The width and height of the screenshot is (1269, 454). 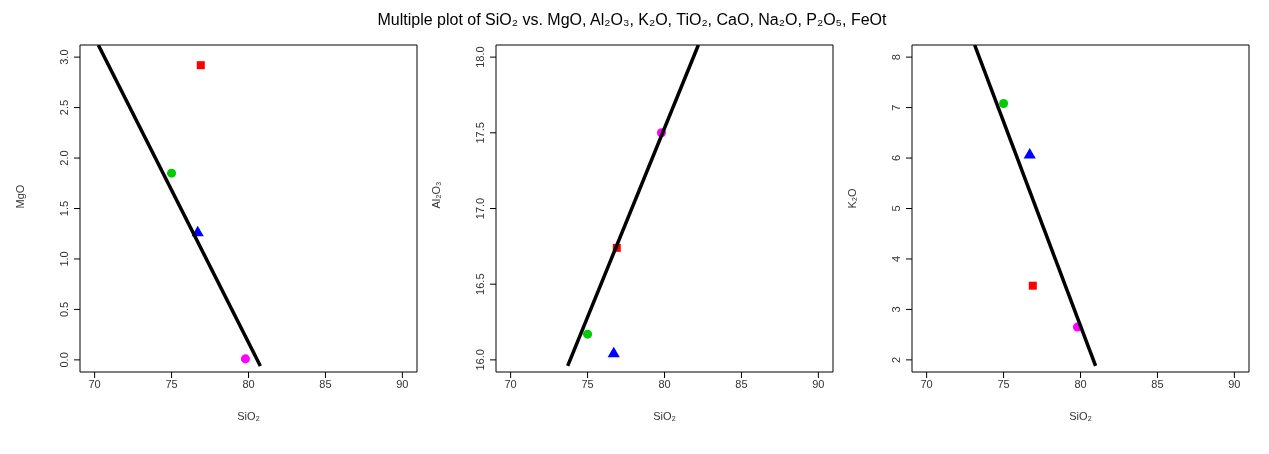 I want to click on y-axis-title: Al₂O₃, so click(x=435, y=195).